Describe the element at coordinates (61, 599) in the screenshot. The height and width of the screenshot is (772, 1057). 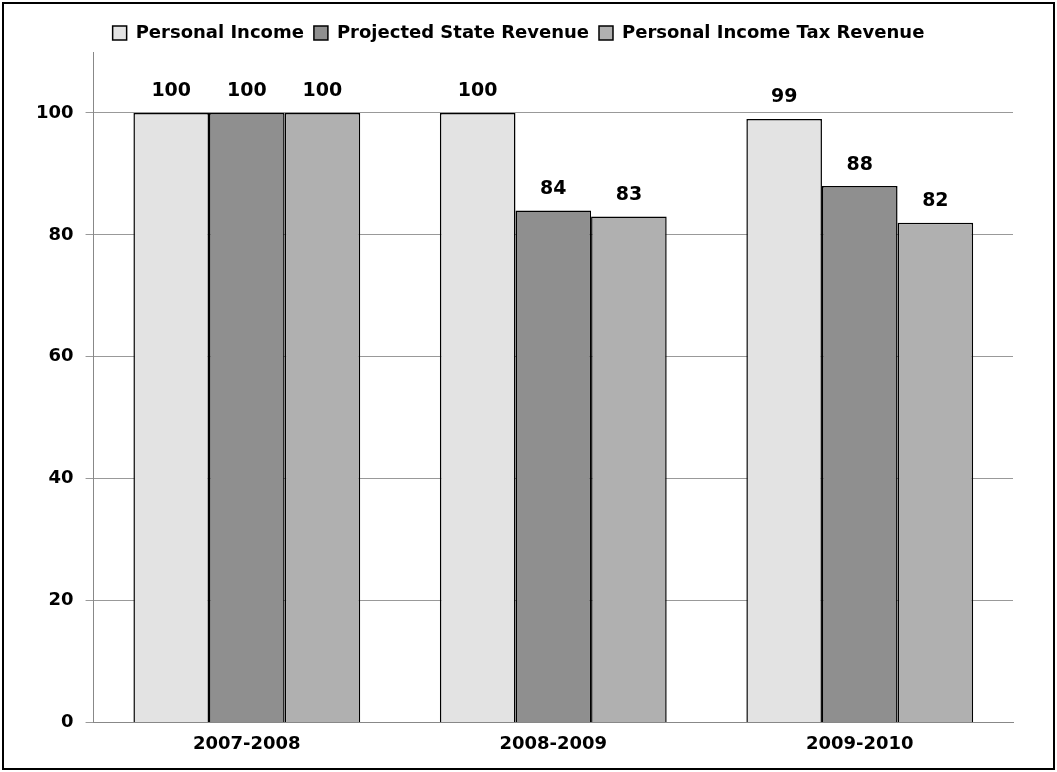
I see `y-tick-label: 20` at that location.